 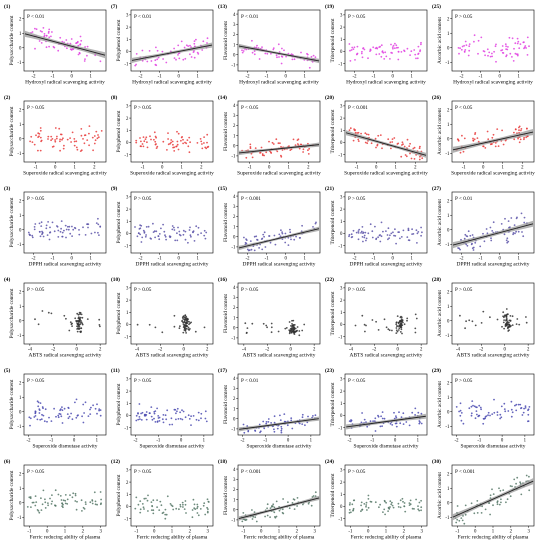 What do you see at coordinates (36, 17) in the screenshot?
I see `p-value-annotation: P < 0.01` at bounding box center [36, 17].